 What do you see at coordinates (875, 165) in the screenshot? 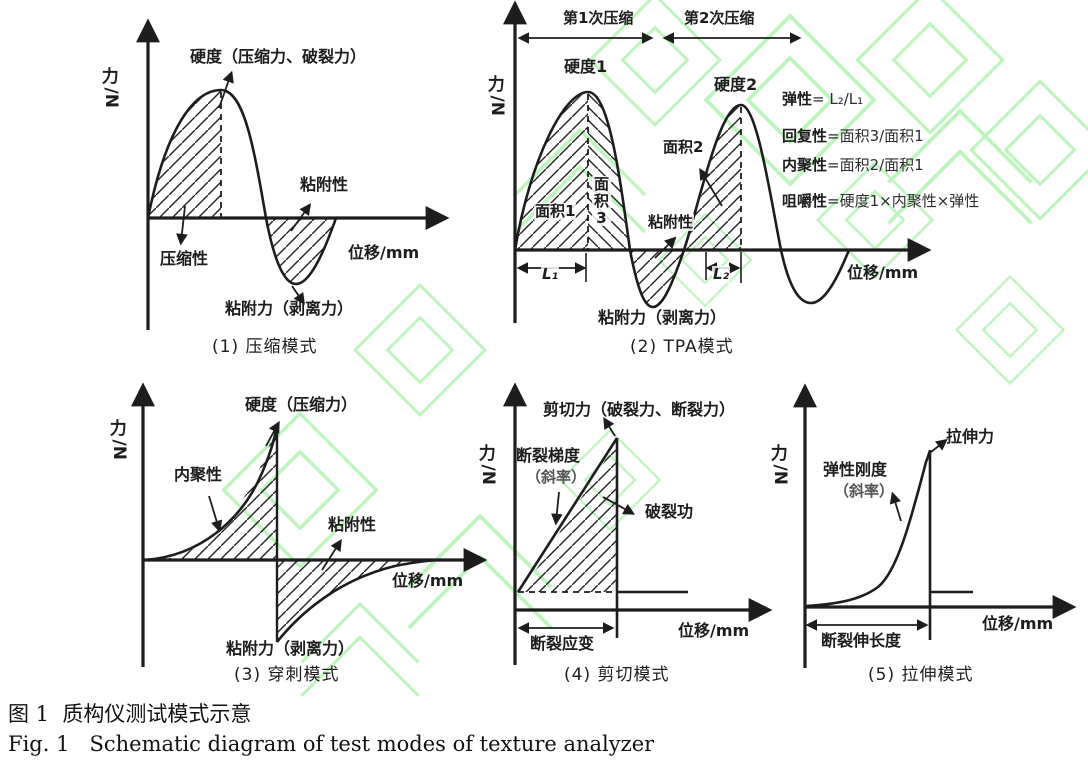
I see `p2-formula-cohesiveness-value: =面积2/面积1` at bounding box center [875, 165].